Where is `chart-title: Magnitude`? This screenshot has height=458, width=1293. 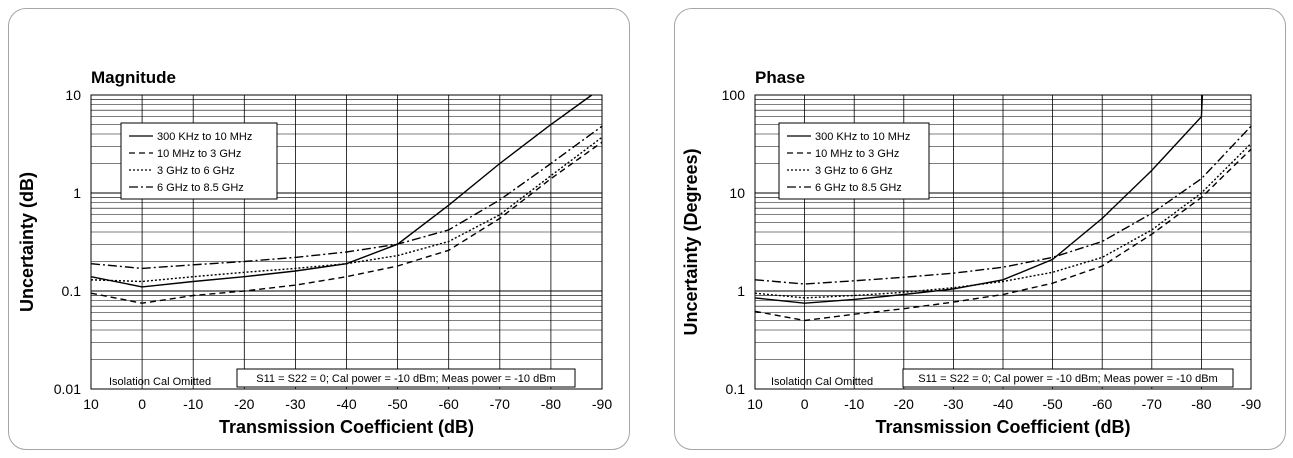 chart-title: Magnitude is located at coordinates (133, 77).